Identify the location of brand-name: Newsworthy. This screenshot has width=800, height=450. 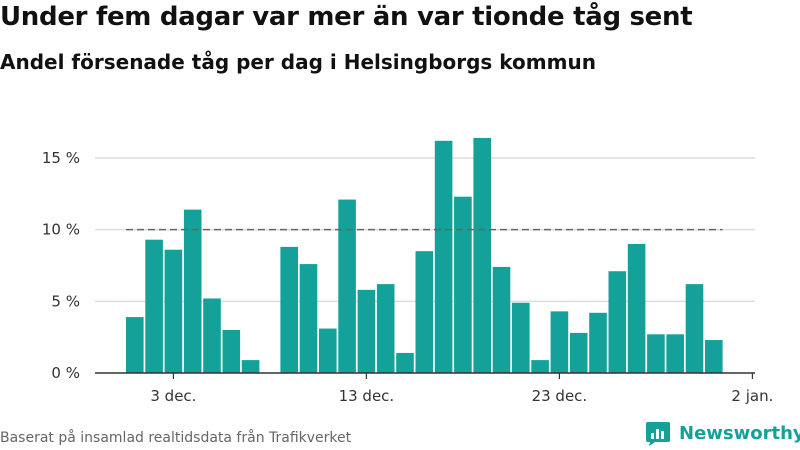
(739, 433).